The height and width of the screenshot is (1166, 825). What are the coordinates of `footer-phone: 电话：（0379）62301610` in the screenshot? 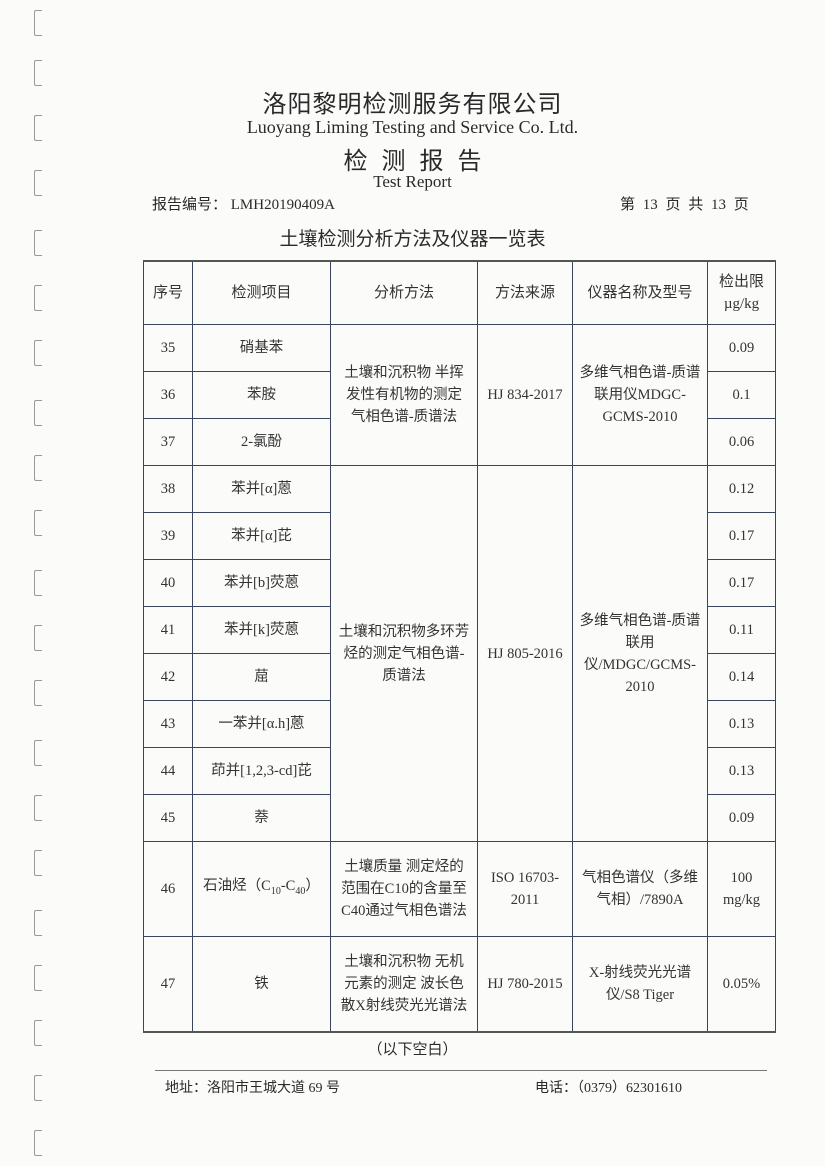 It's located at (608, 1088).